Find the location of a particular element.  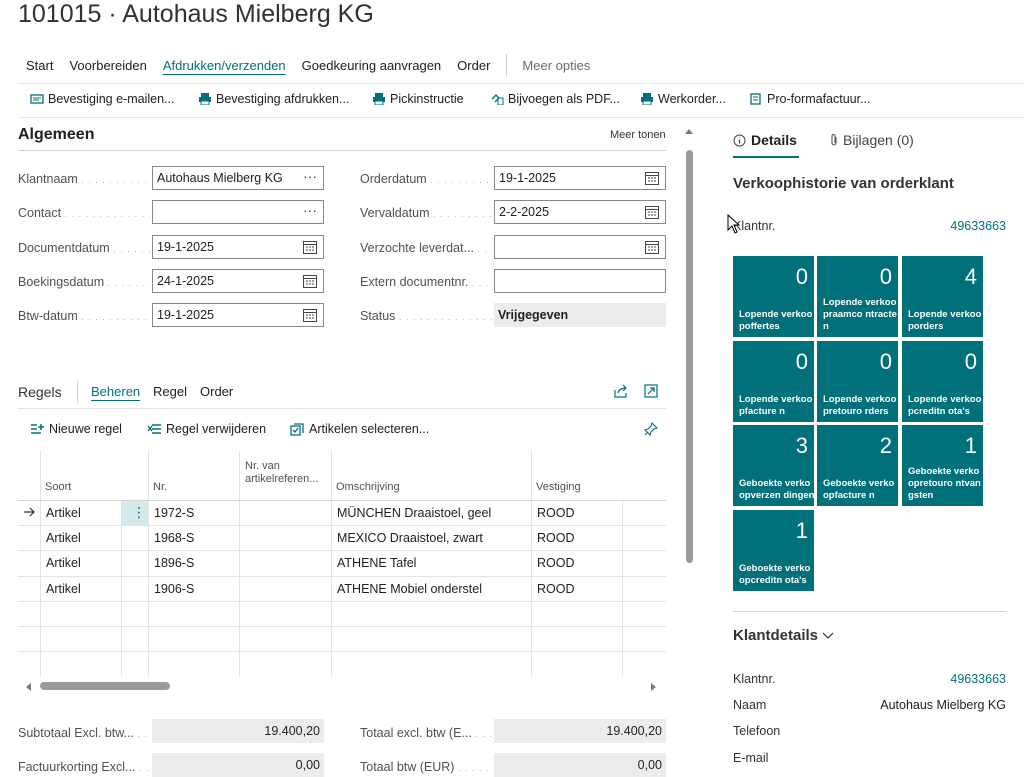

column-header-soort: Soort is located at coordinates (58, 487).